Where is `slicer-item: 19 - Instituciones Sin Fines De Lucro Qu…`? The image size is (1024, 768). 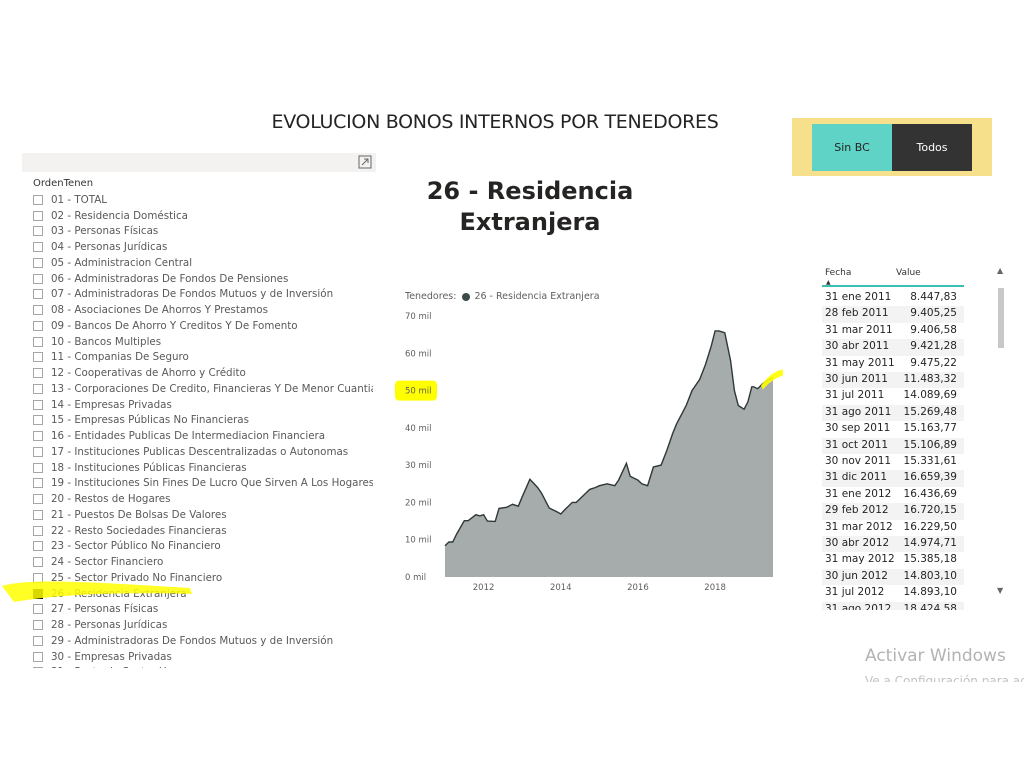 slicer-item: 19 - Instituciones Sin Fines De Lucro Qu… is located at coordinates (203, 484).